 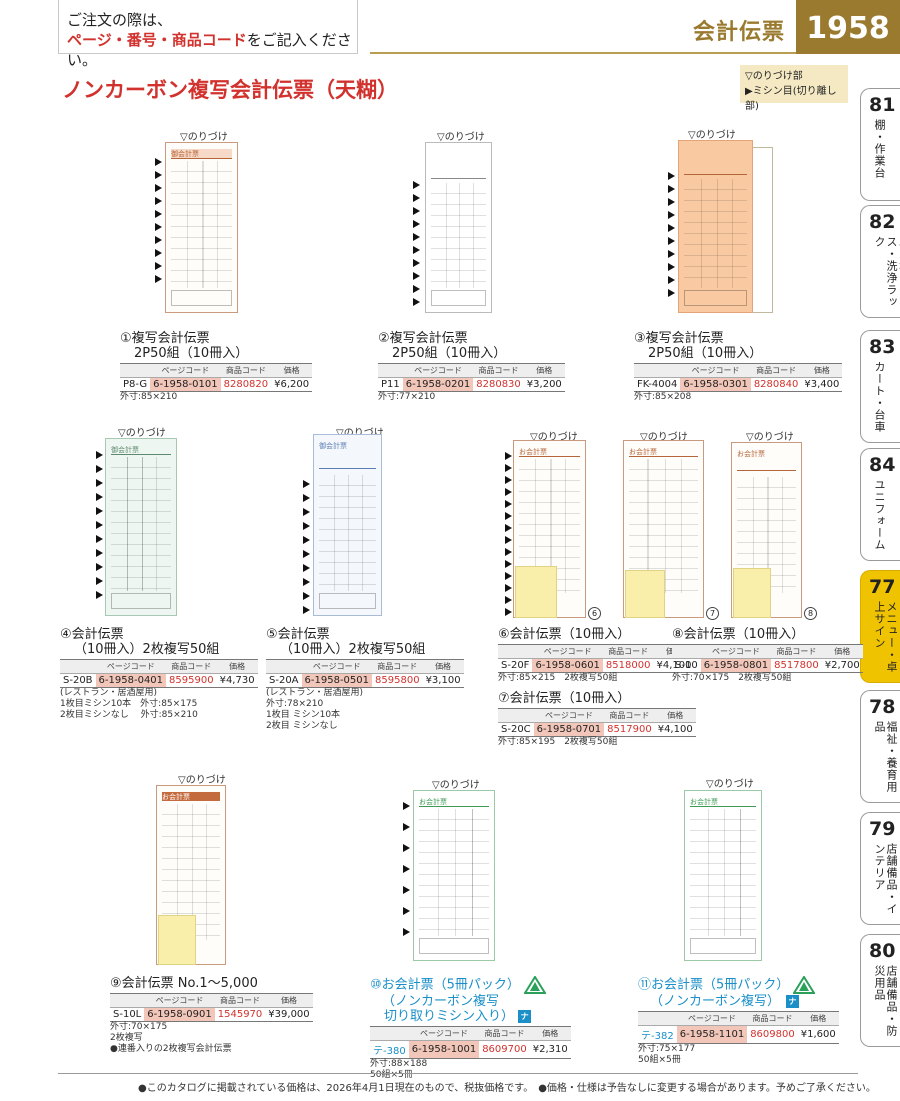 I want to click on model-number: S-20C, so click(x=516, y=729).